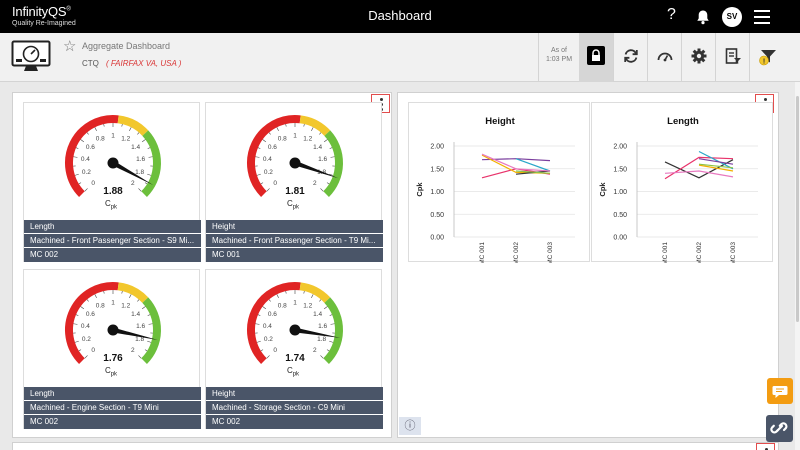 The image size is (800, 450). I want to click on filter-warning-icon: !, so click(767, 58).